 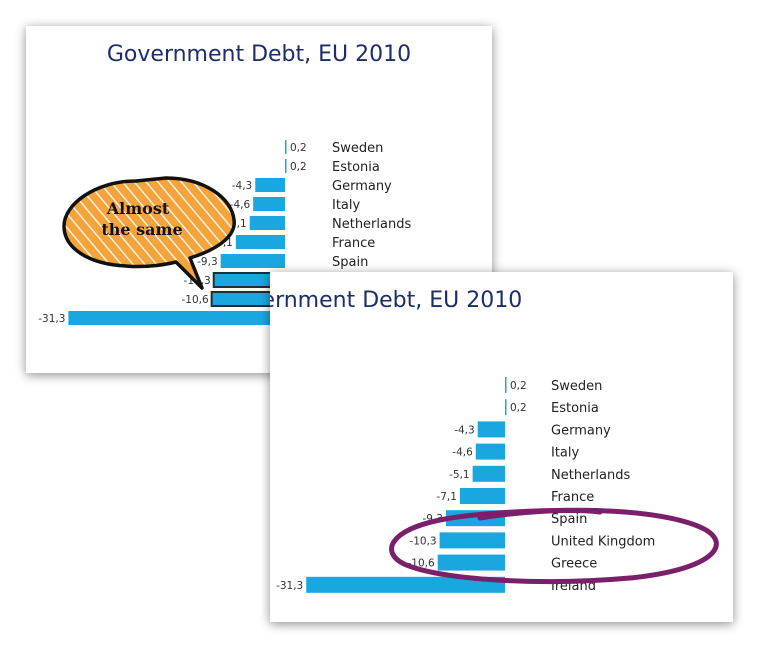 I want to click on category-label-united-kingdom: United Kingdom, so click(x=603, y=541).